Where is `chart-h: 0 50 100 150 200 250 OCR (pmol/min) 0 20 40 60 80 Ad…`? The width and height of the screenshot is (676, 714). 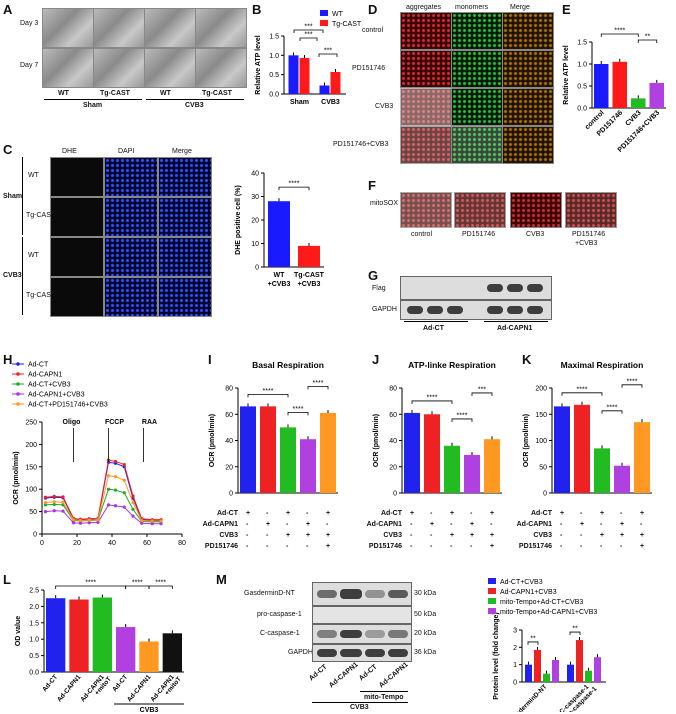 chart-h: 0 50 100 150 200 250 OCR (pmol/min) 0 20 40 60 80 Ad… is located at coordinates (99, 454).